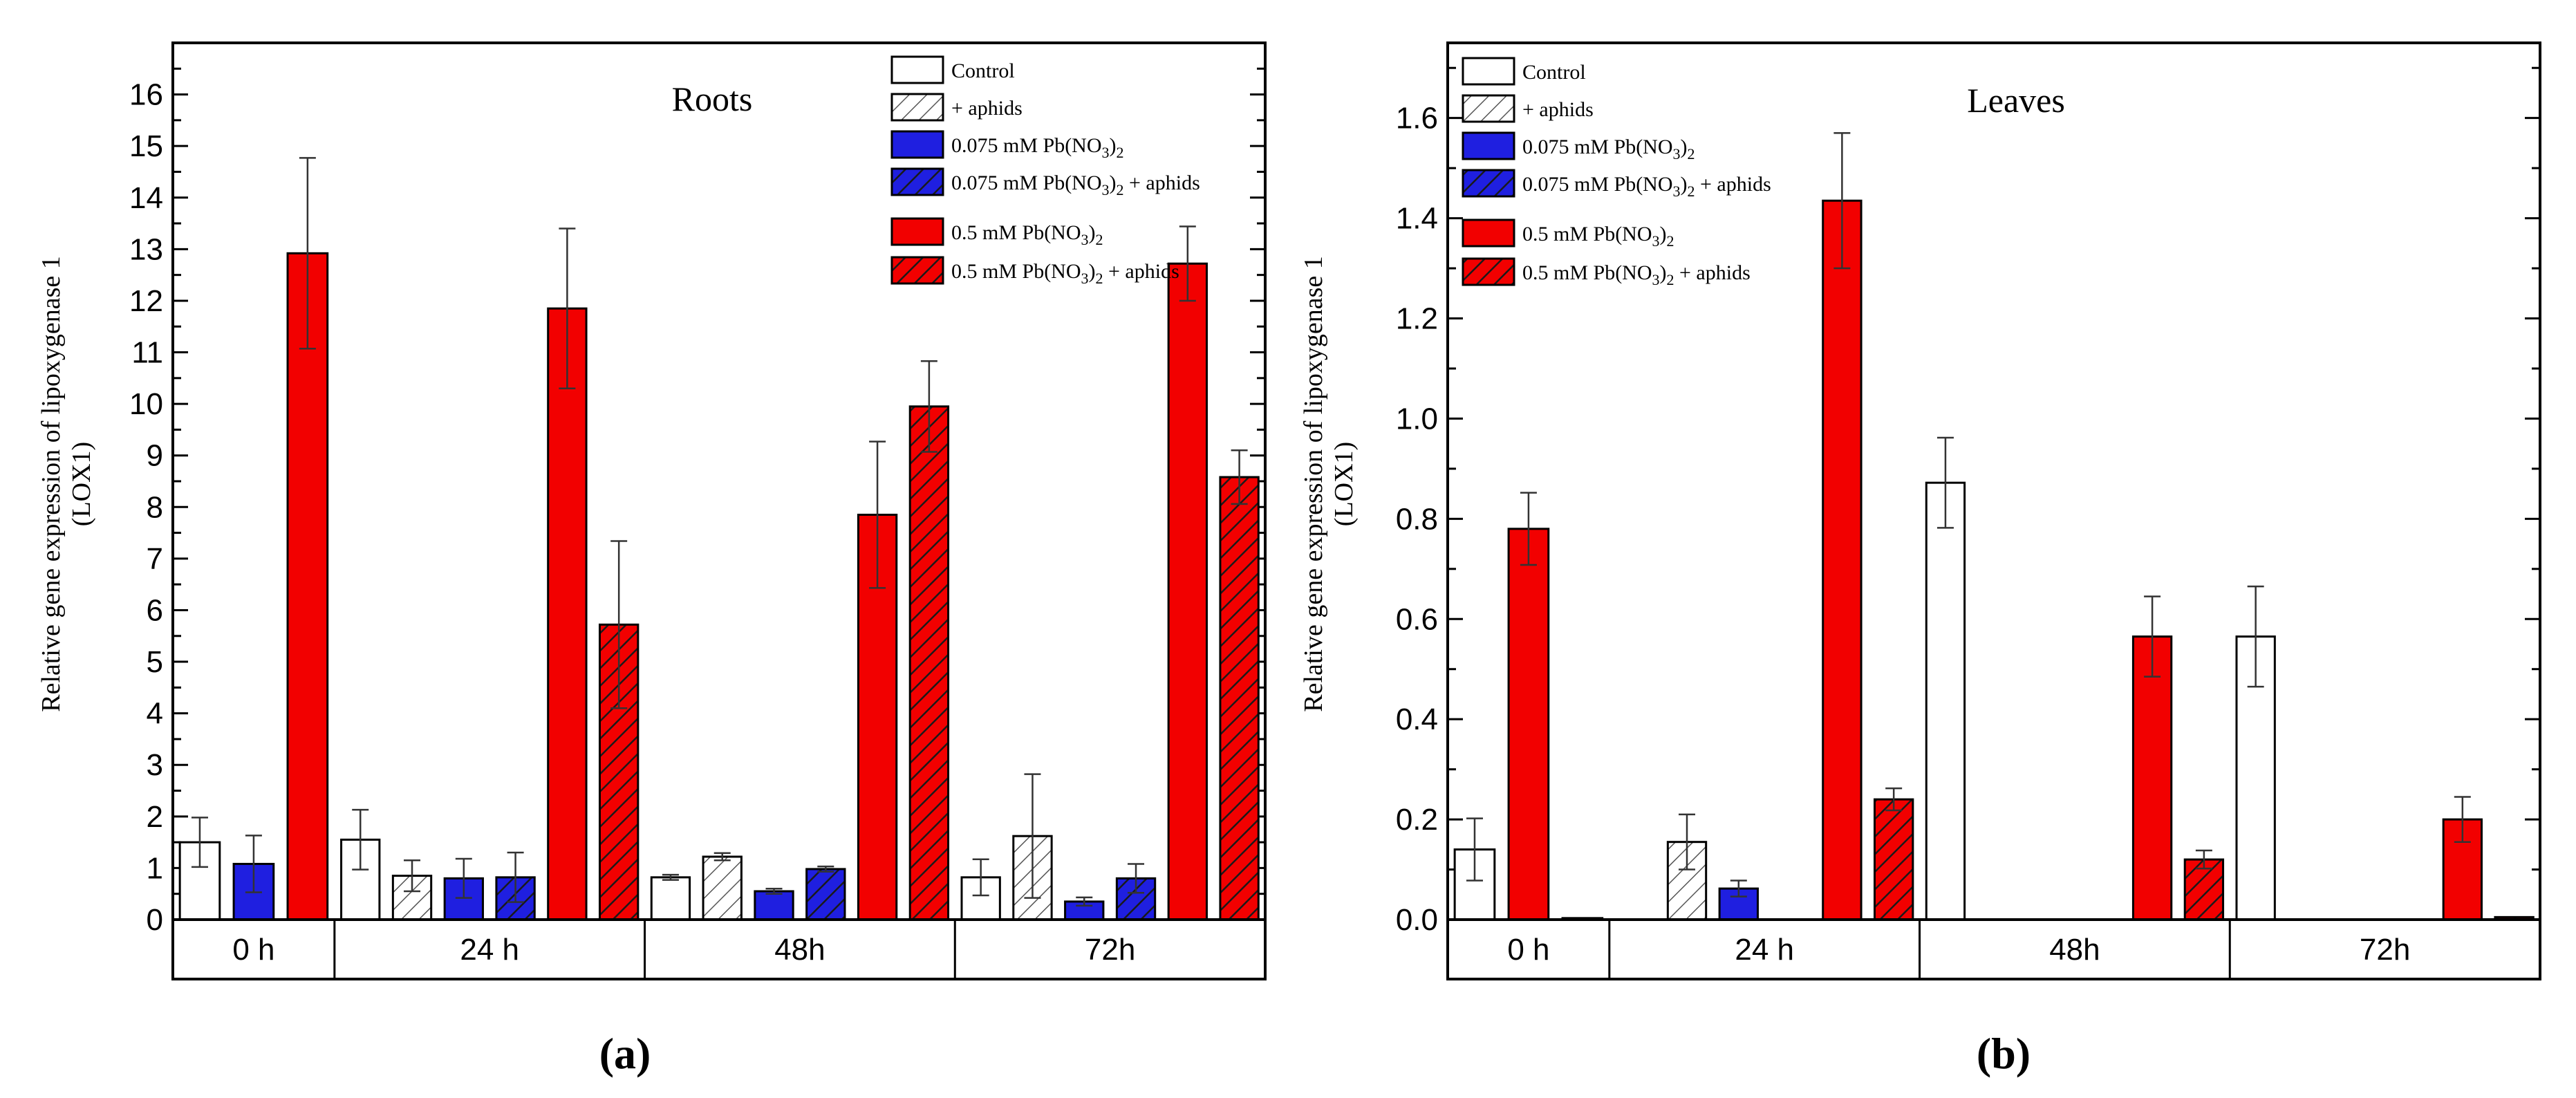 This screenshot has width=2576, height=1098. What do you see at coordinates (1528, 950) in the screenshot?
I see `leaves-category-label: 0 h` at bounding box center [1528, 950].